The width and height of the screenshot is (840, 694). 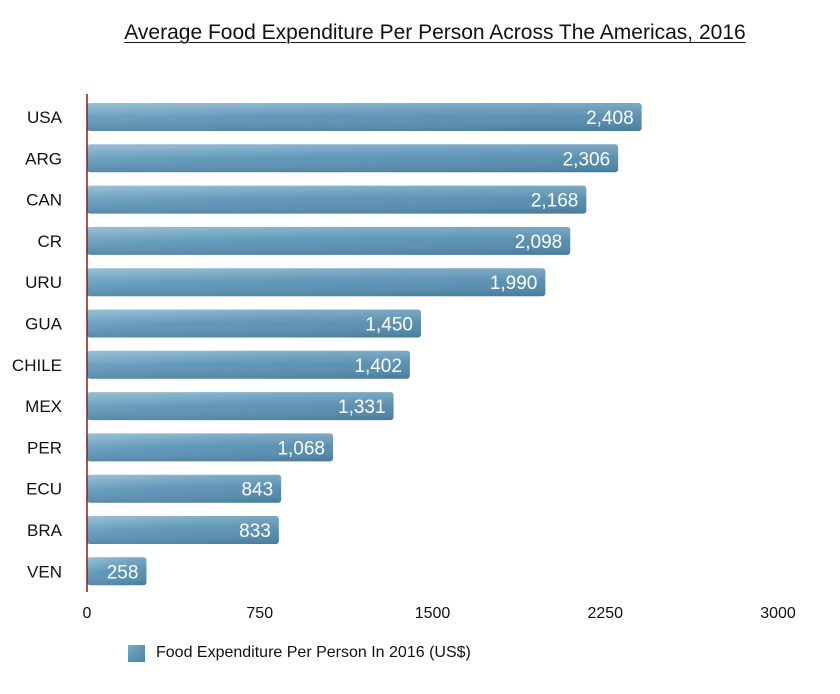 What do you see at coordinates (43, 406) in the screenshot?
I see `category-label: MEX` at bounding box center [43, 406].